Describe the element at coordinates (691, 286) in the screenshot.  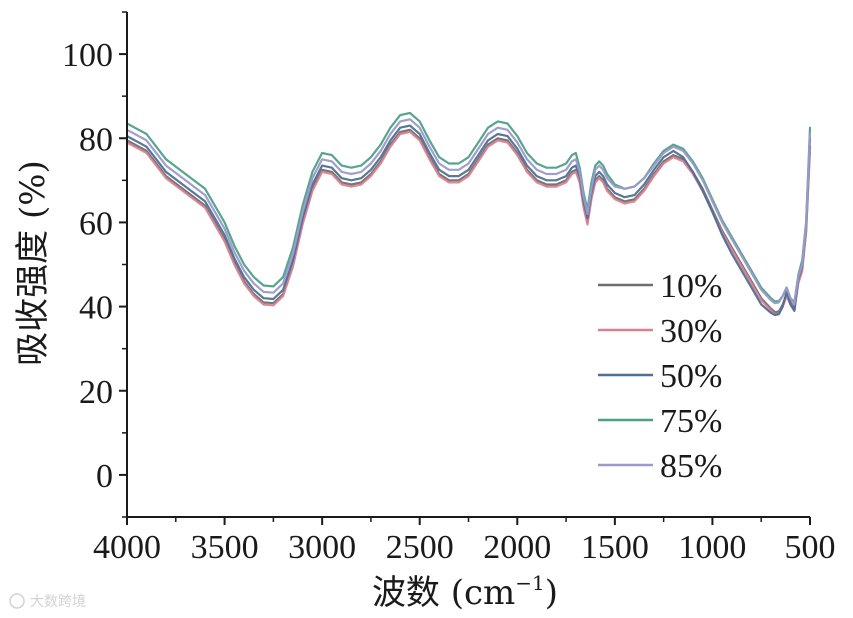
I see `legend-label-10pct: 10%` at that location.